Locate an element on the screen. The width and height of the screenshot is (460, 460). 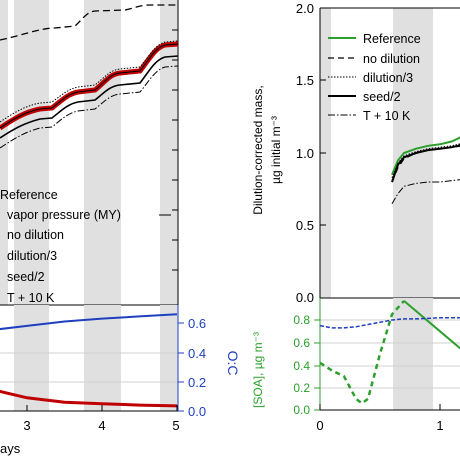
right-legend-item: T + 10 K is located at coordinates (387, 116).